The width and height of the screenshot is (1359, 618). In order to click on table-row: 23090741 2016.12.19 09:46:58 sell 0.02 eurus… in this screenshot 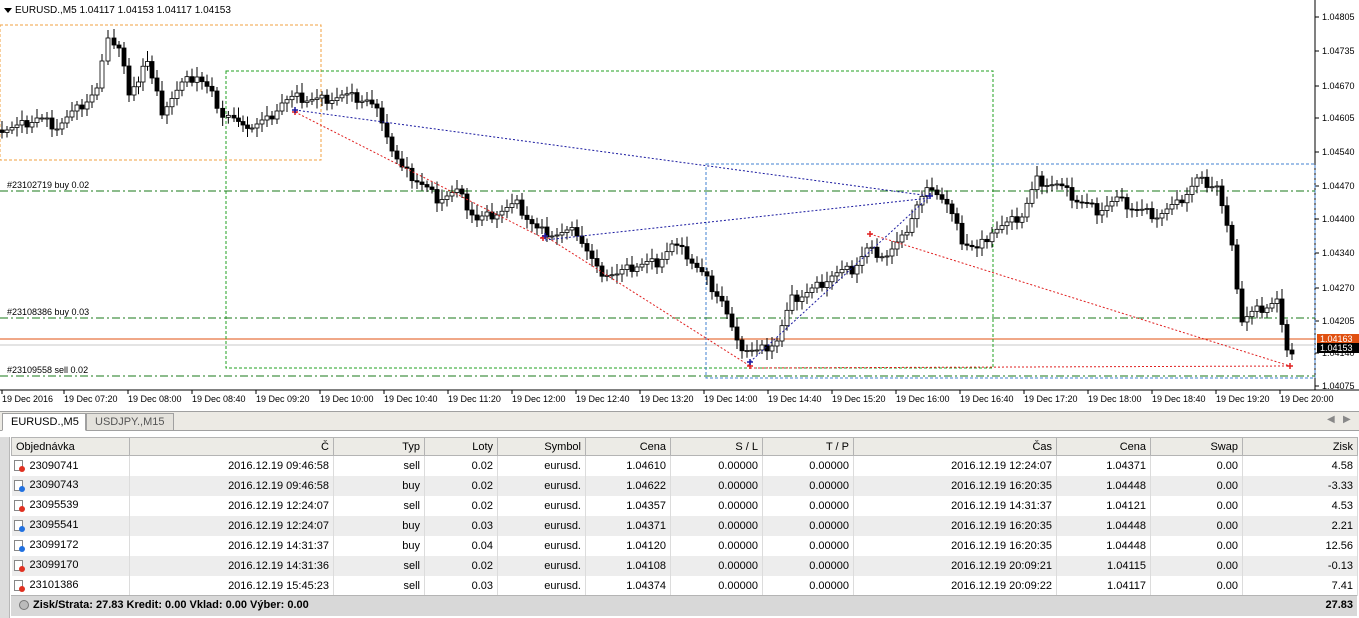, I will do `click(684, 465)`.